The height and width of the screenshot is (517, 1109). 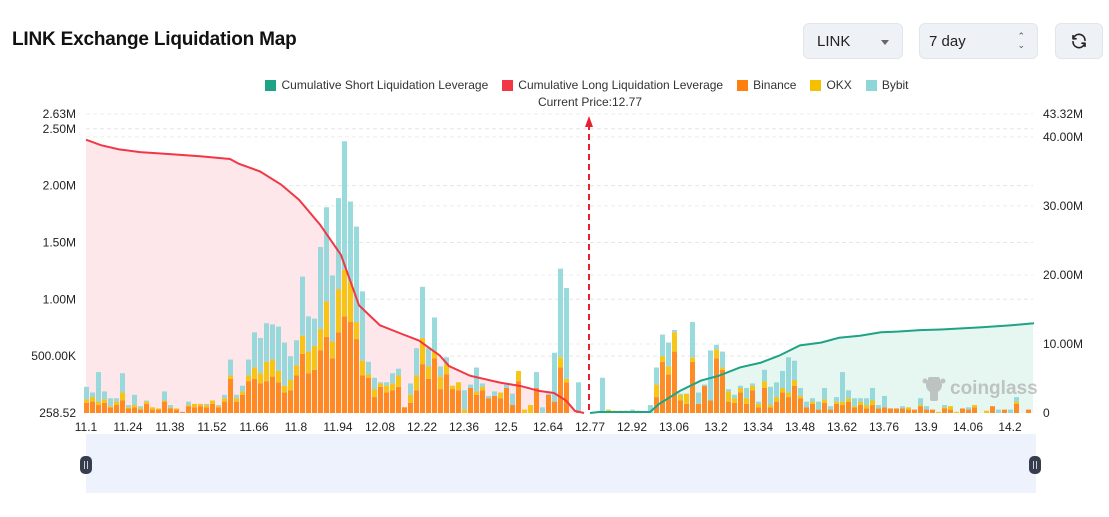 I want to click on period-select: 7 day ⌃ ⌄, so click(x=978, y=41).